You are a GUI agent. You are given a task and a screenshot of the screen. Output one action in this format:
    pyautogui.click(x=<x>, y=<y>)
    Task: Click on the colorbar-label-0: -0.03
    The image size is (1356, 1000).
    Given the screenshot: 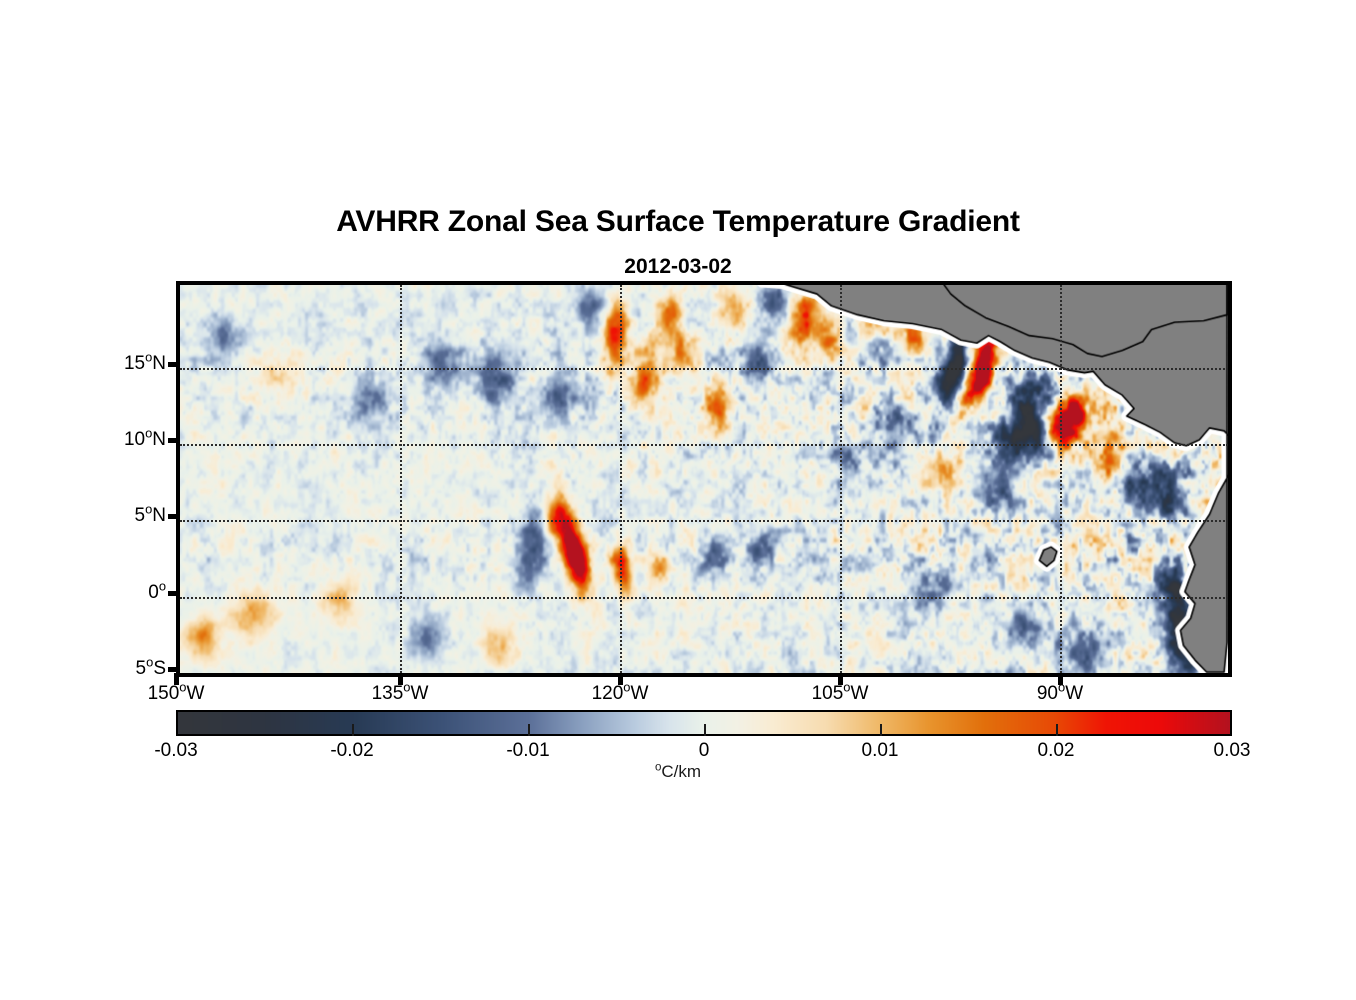 What is the action you would take?
    pyautogui.click(x=176, y=750)
    